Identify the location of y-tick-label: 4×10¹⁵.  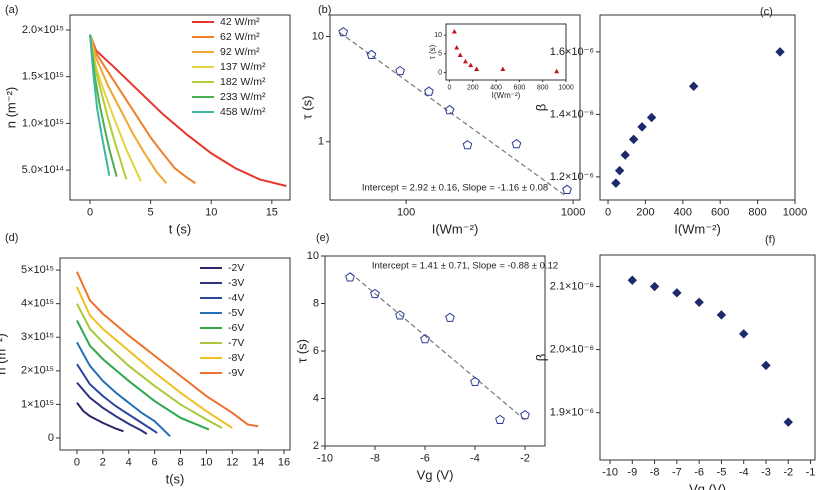
(37, 304).